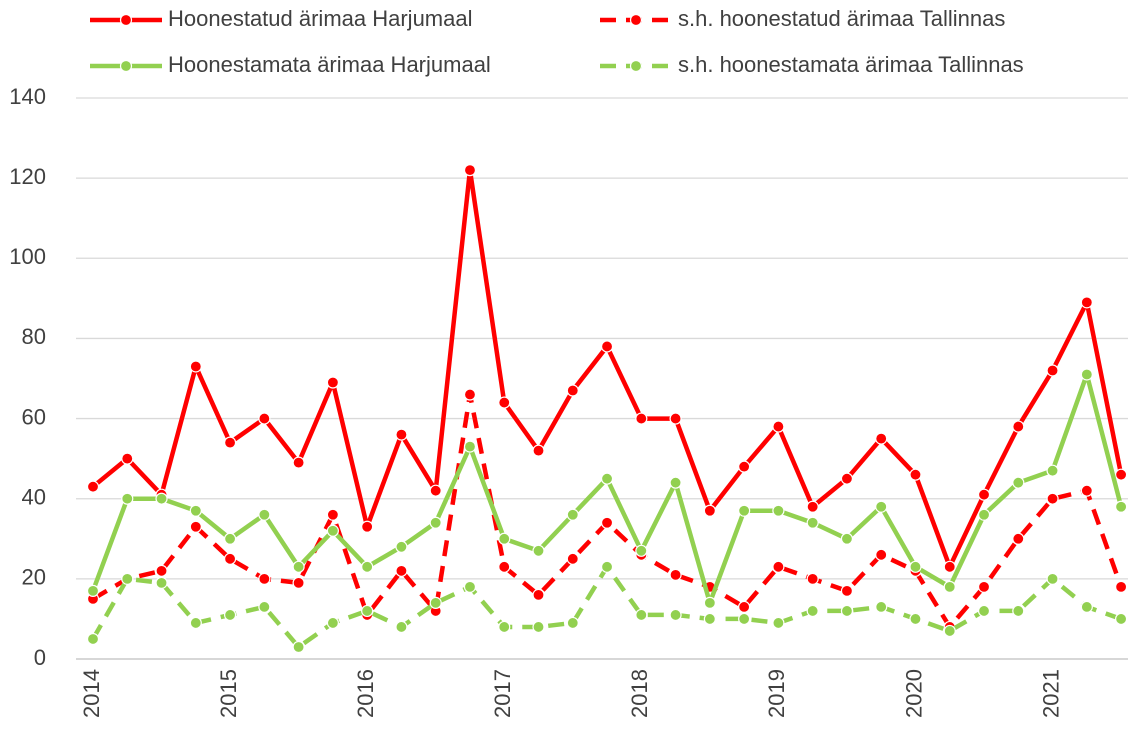 The width and height of the screenshot is (1128, 729). I want to click on y-tick-label: 20, so click(34, 577).